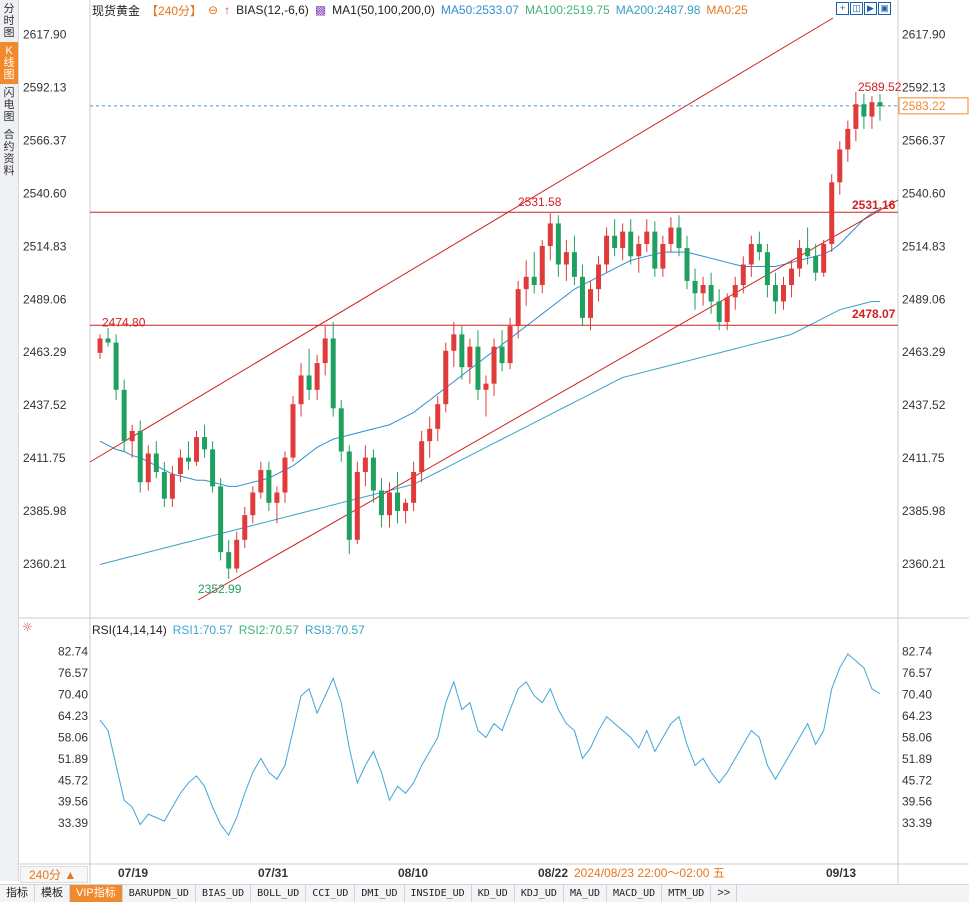 Image resolution: width=969 pixels, height=902 pixels. I want to click on price-tick-left: 2540.60, so click(45, 193).